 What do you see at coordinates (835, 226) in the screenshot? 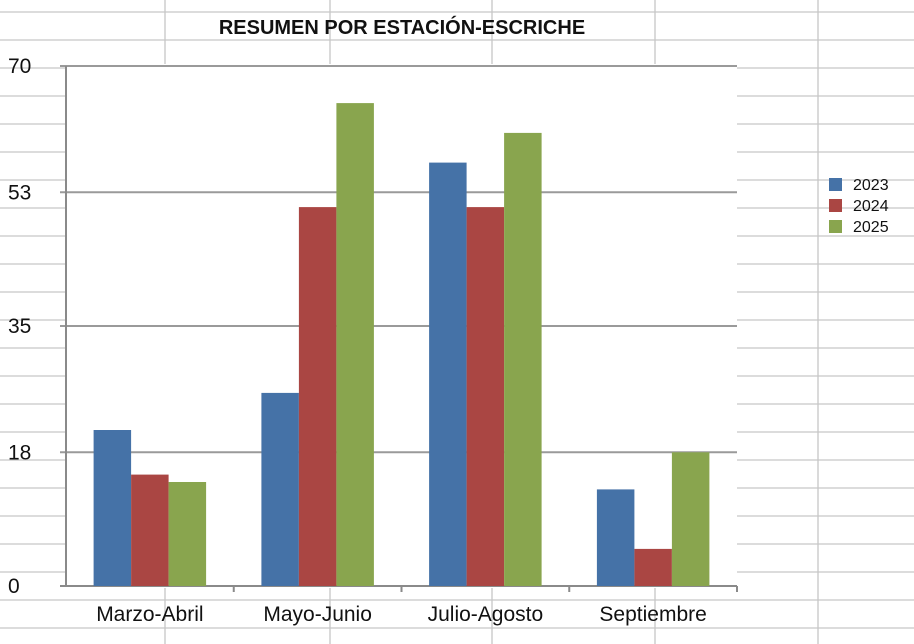
I see `legend-swatch-2025` at bounding box center [835, 226].